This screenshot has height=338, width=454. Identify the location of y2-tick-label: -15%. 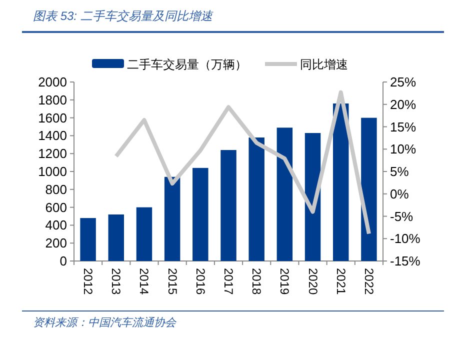
(405, 261).